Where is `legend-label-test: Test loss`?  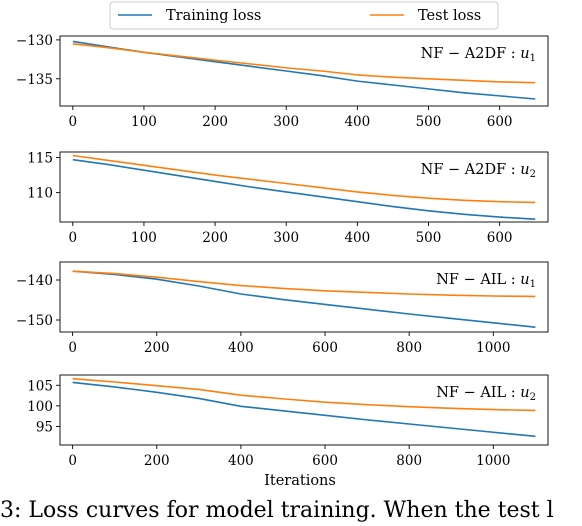
legend-label-test: Test loss is located at coordinates (449, 16).